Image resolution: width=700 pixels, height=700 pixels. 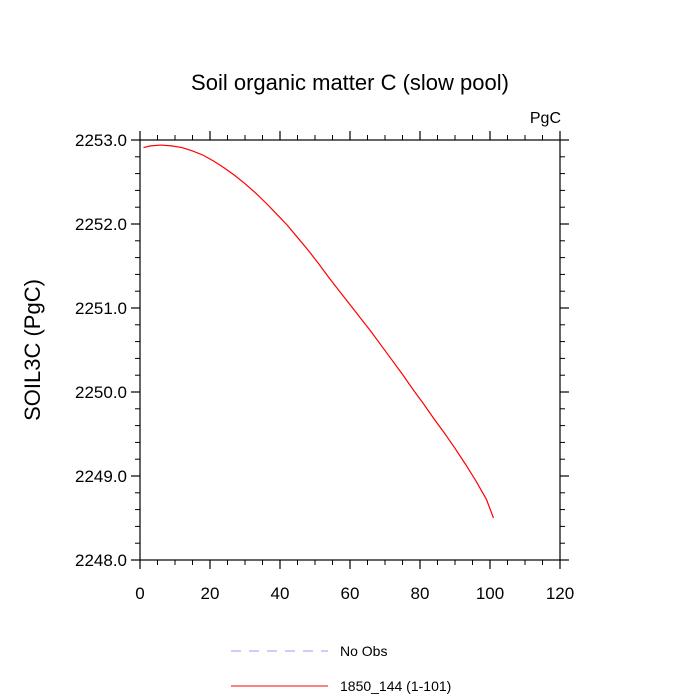 What do you see at coordinates (32, 350) in the screenshot?
I see `y-axis-label: SOIL3C (PgC)` at bounding box center [32, 350].